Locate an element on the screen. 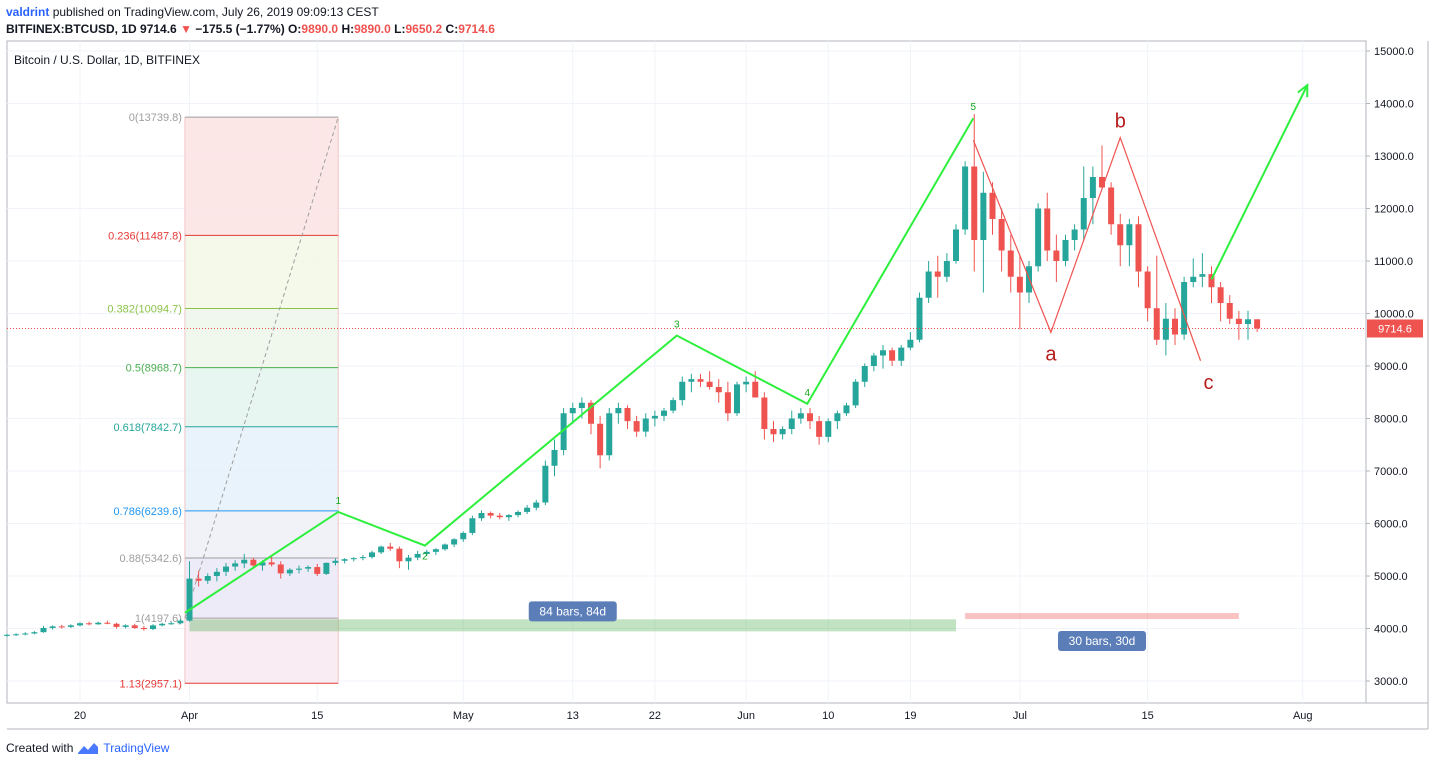  created-with-label: Created with is located at coordinates (40, 748).